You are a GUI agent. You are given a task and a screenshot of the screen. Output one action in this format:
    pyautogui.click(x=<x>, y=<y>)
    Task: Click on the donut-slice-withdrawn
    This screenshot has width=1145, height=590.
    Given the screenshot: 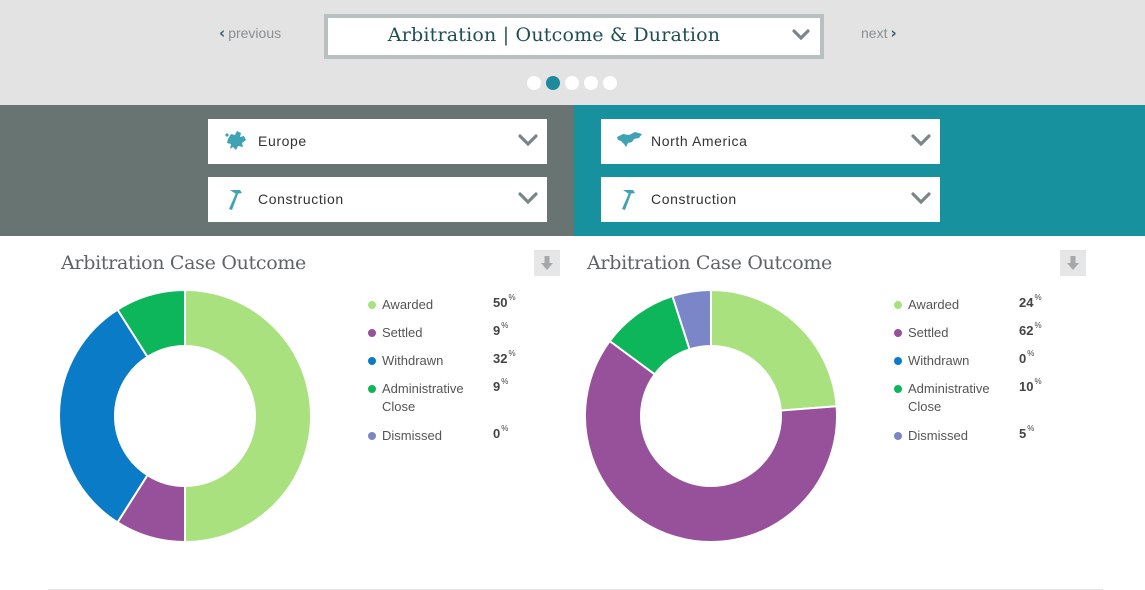 What is the action you would take?
    pyautogui.click(x=103, y=416)
    